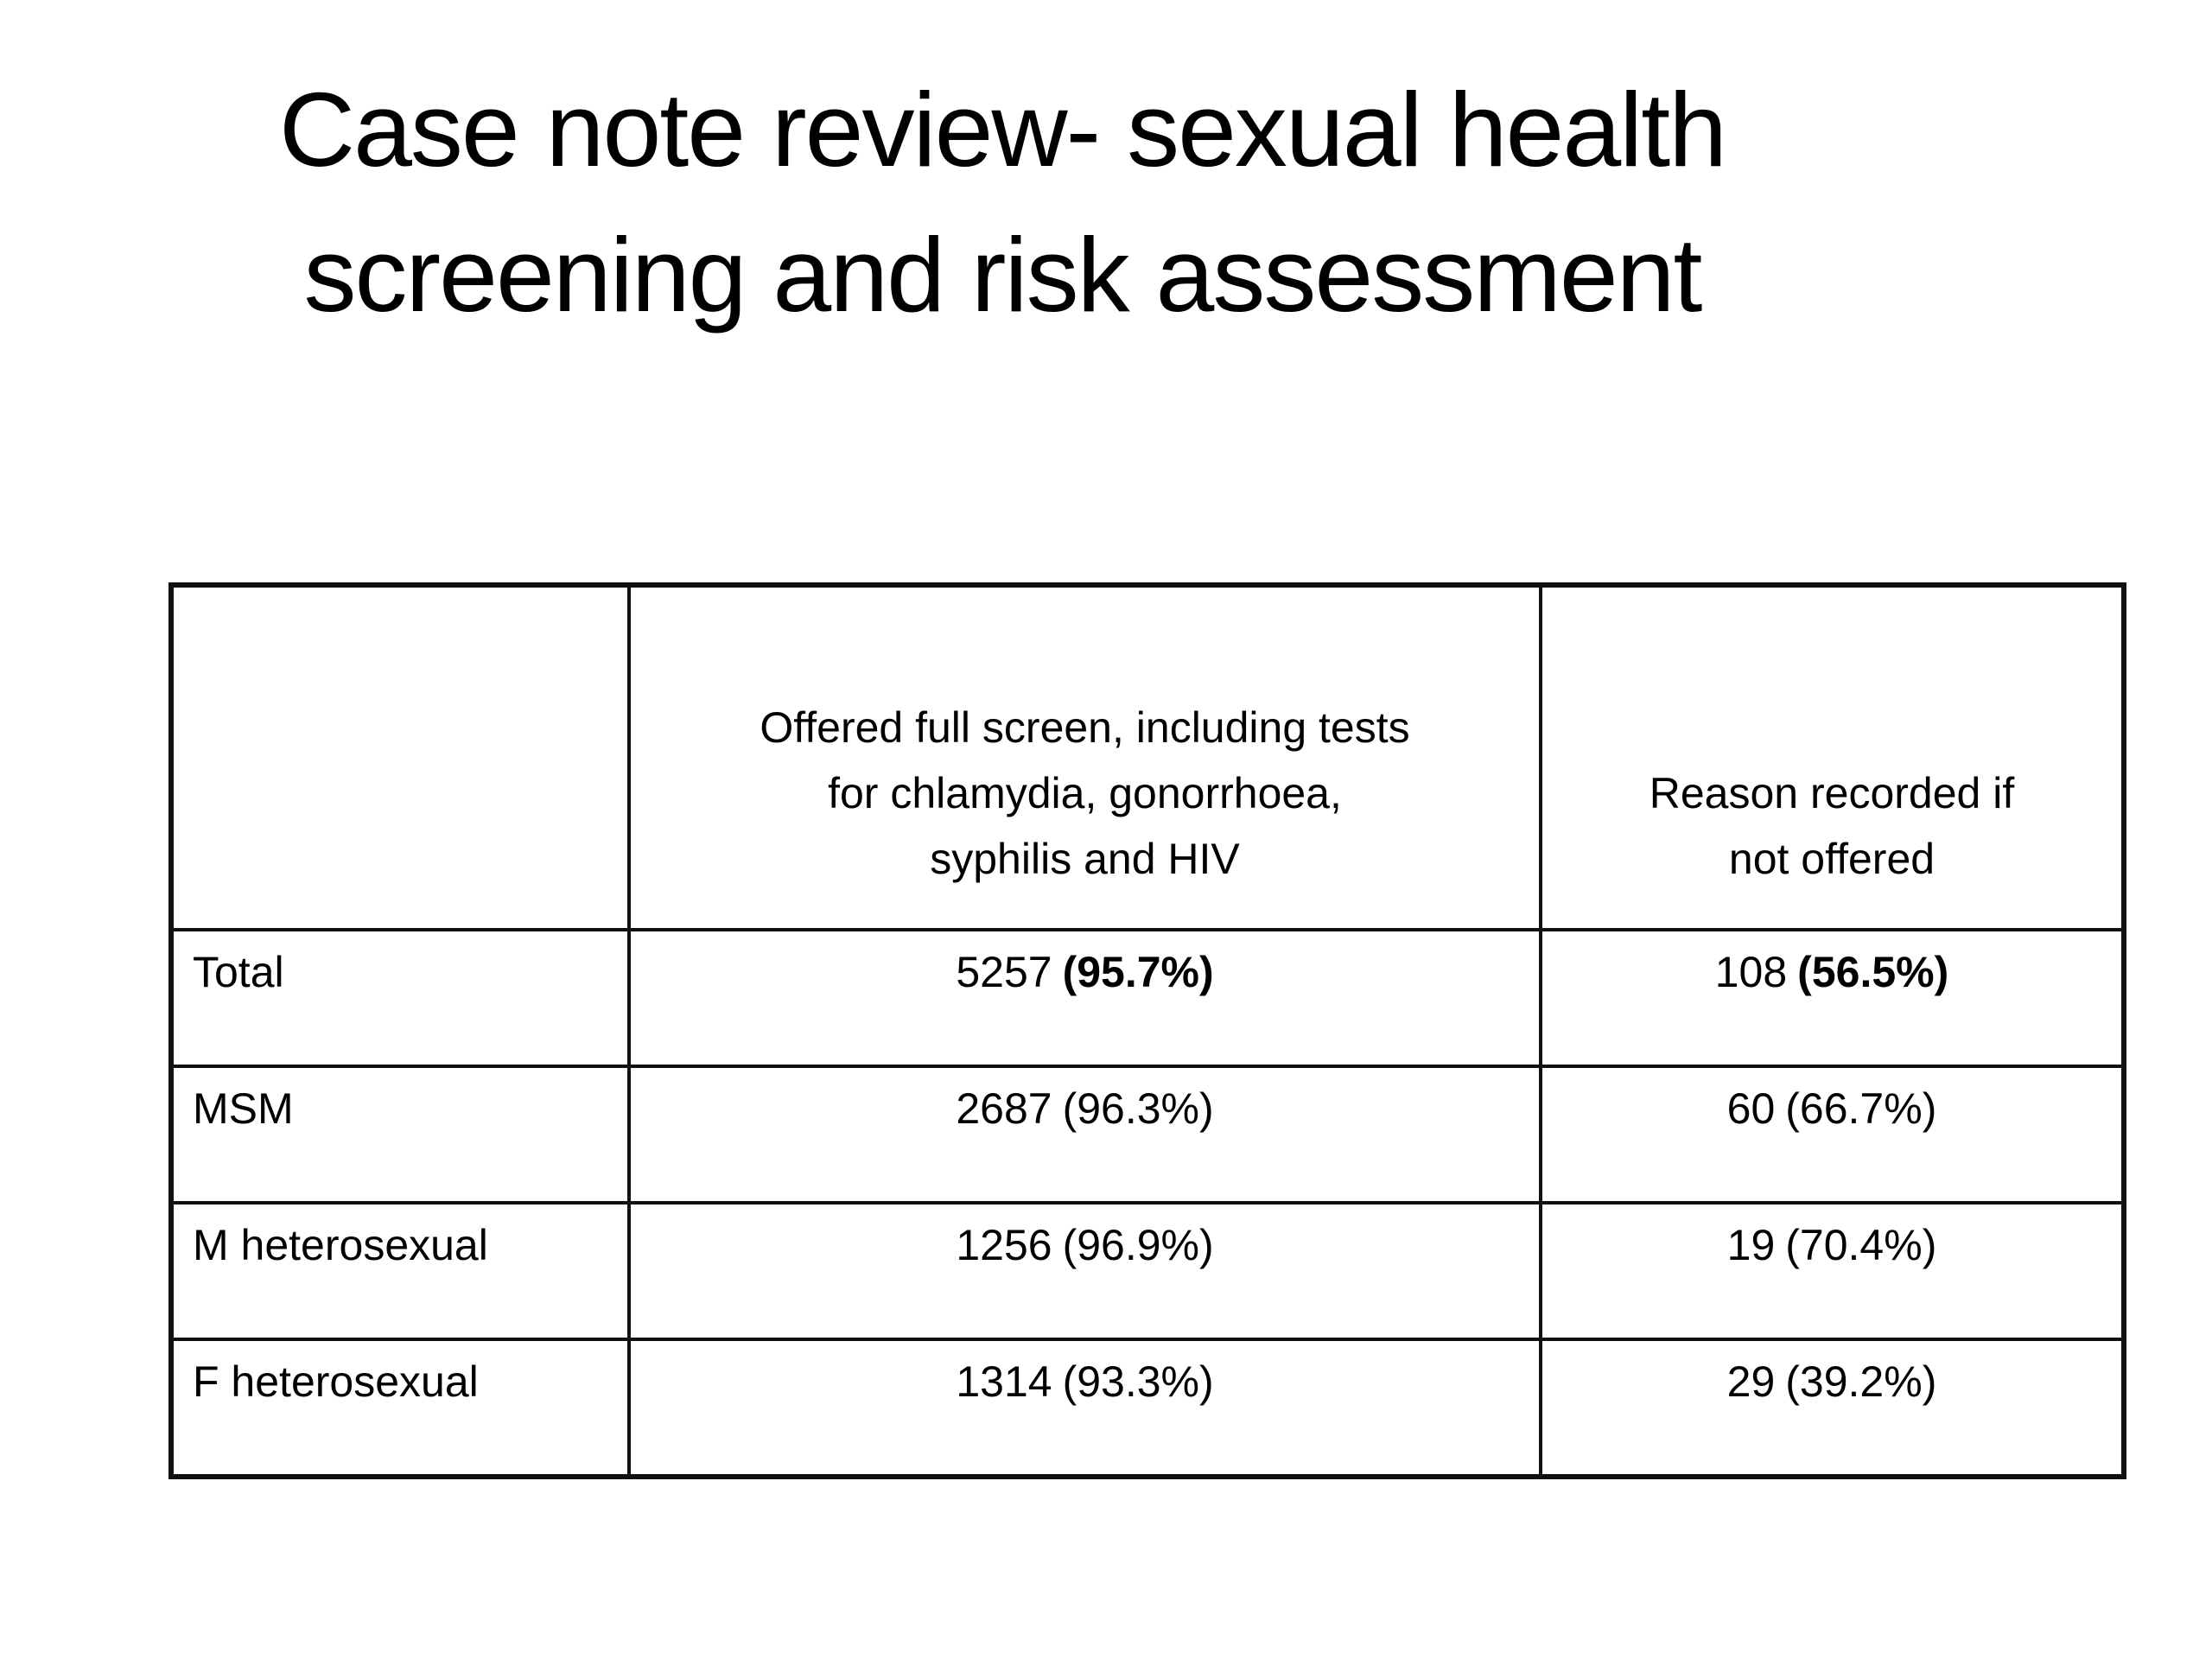 The height and width of the screenshot is (1659, 2212). I want to click on offered-value-cell: 1256 (96.9%), so click(1084, 1271).